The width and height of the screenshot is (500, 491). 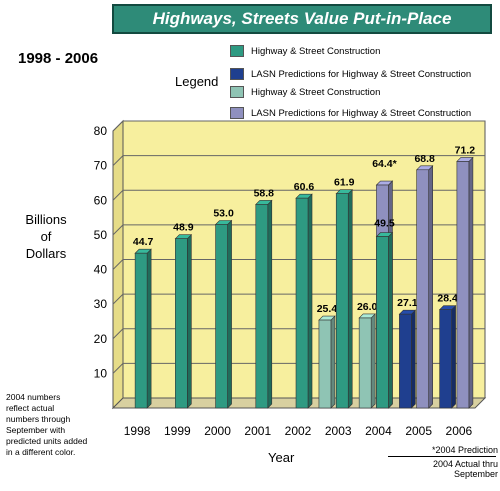 I want to click on note-line: reflect actual, so click(x=30, y=408).